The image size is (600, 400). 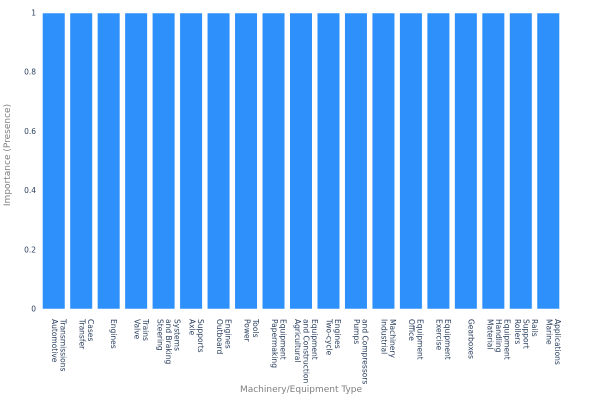 What do you see at coordinates (525, 334) in the screenshot?
I see `x-tick-label: Support` at bounding box center [525, 334].